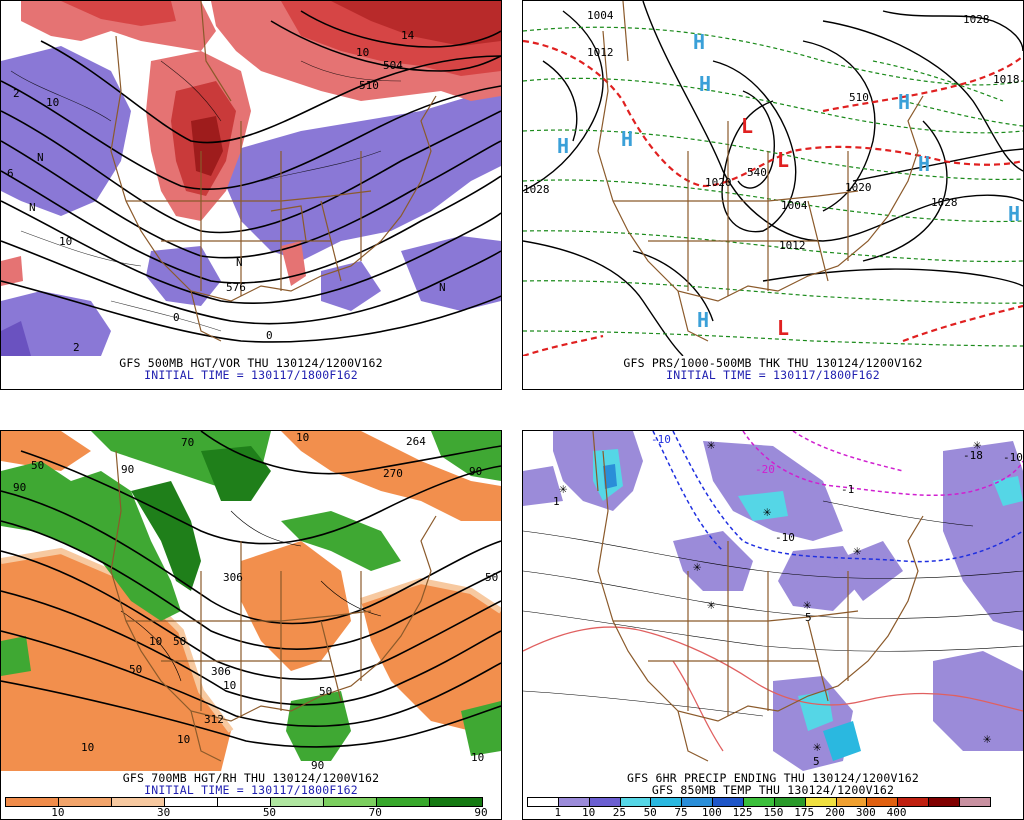 The image size is (1024, 820). I want to click on legend-tick-label: 30, so click(164, 812).